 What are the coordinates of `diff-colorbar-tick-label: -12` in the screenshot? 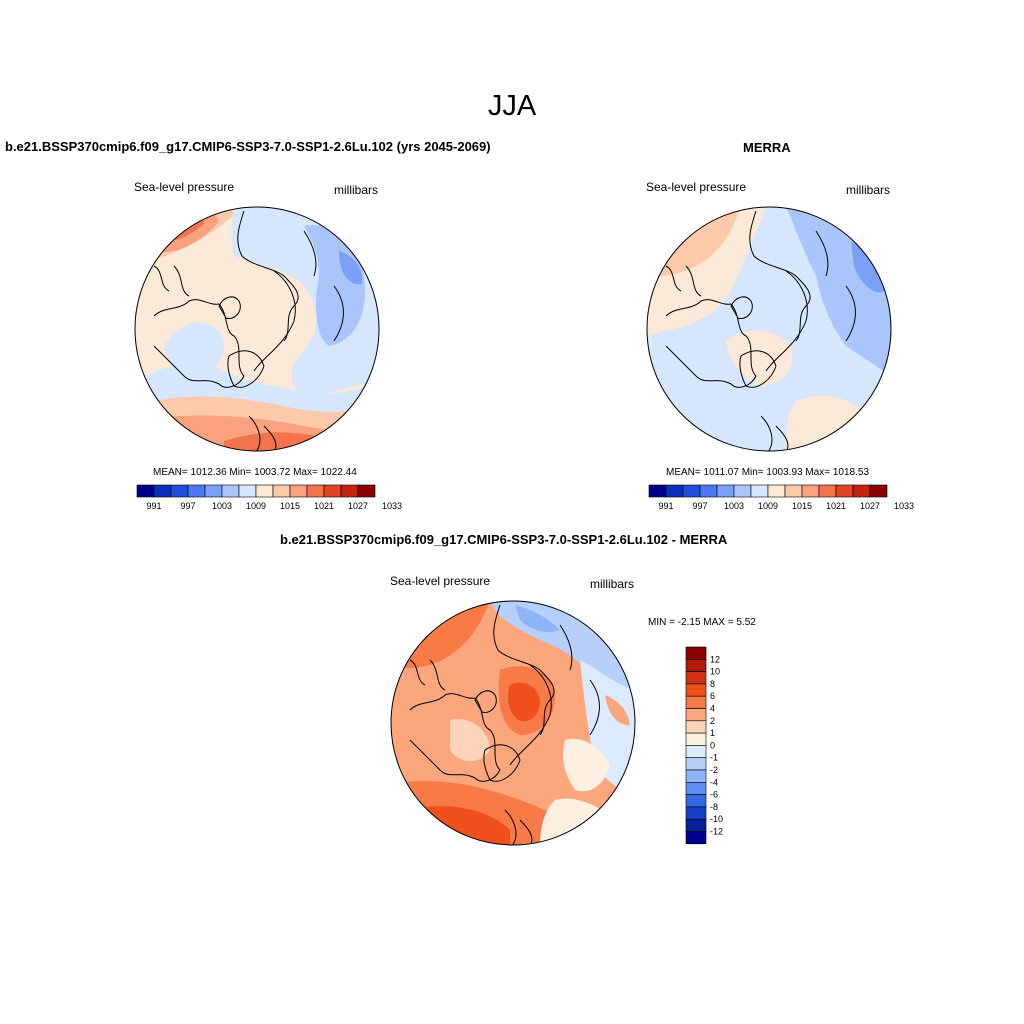 It's located at (716, 832).